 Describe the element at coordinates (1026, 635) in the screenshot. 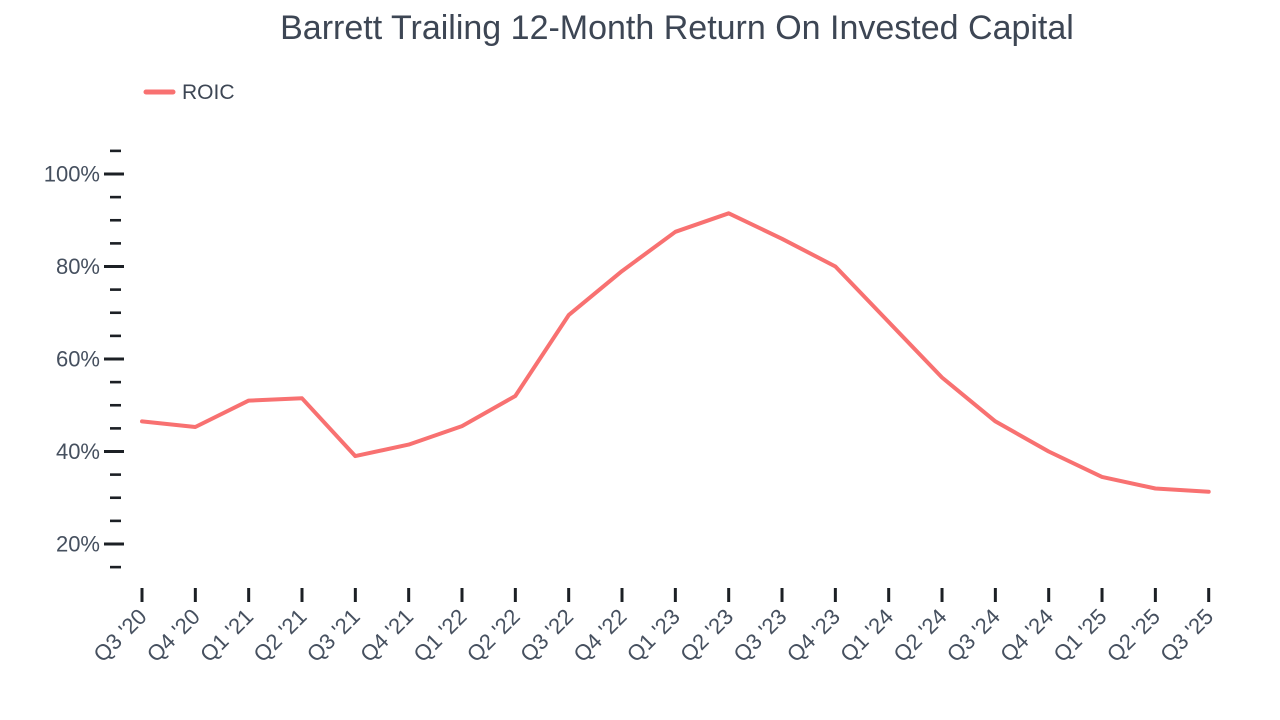

I see `x-axis-label: Q4 '24` at that location.